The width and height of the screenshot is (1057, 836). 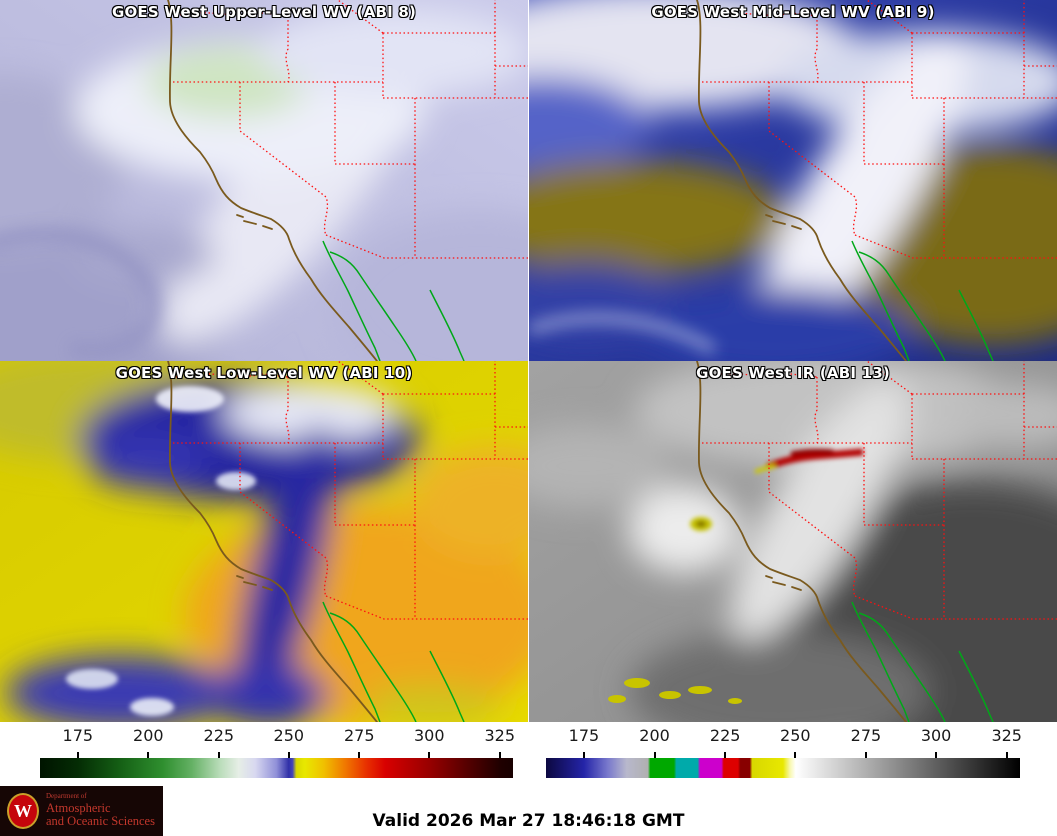 I want to click on valid-time-label: Valid 2026 Mar 27 18:46:18 GMT, so click(x=528, y=821).